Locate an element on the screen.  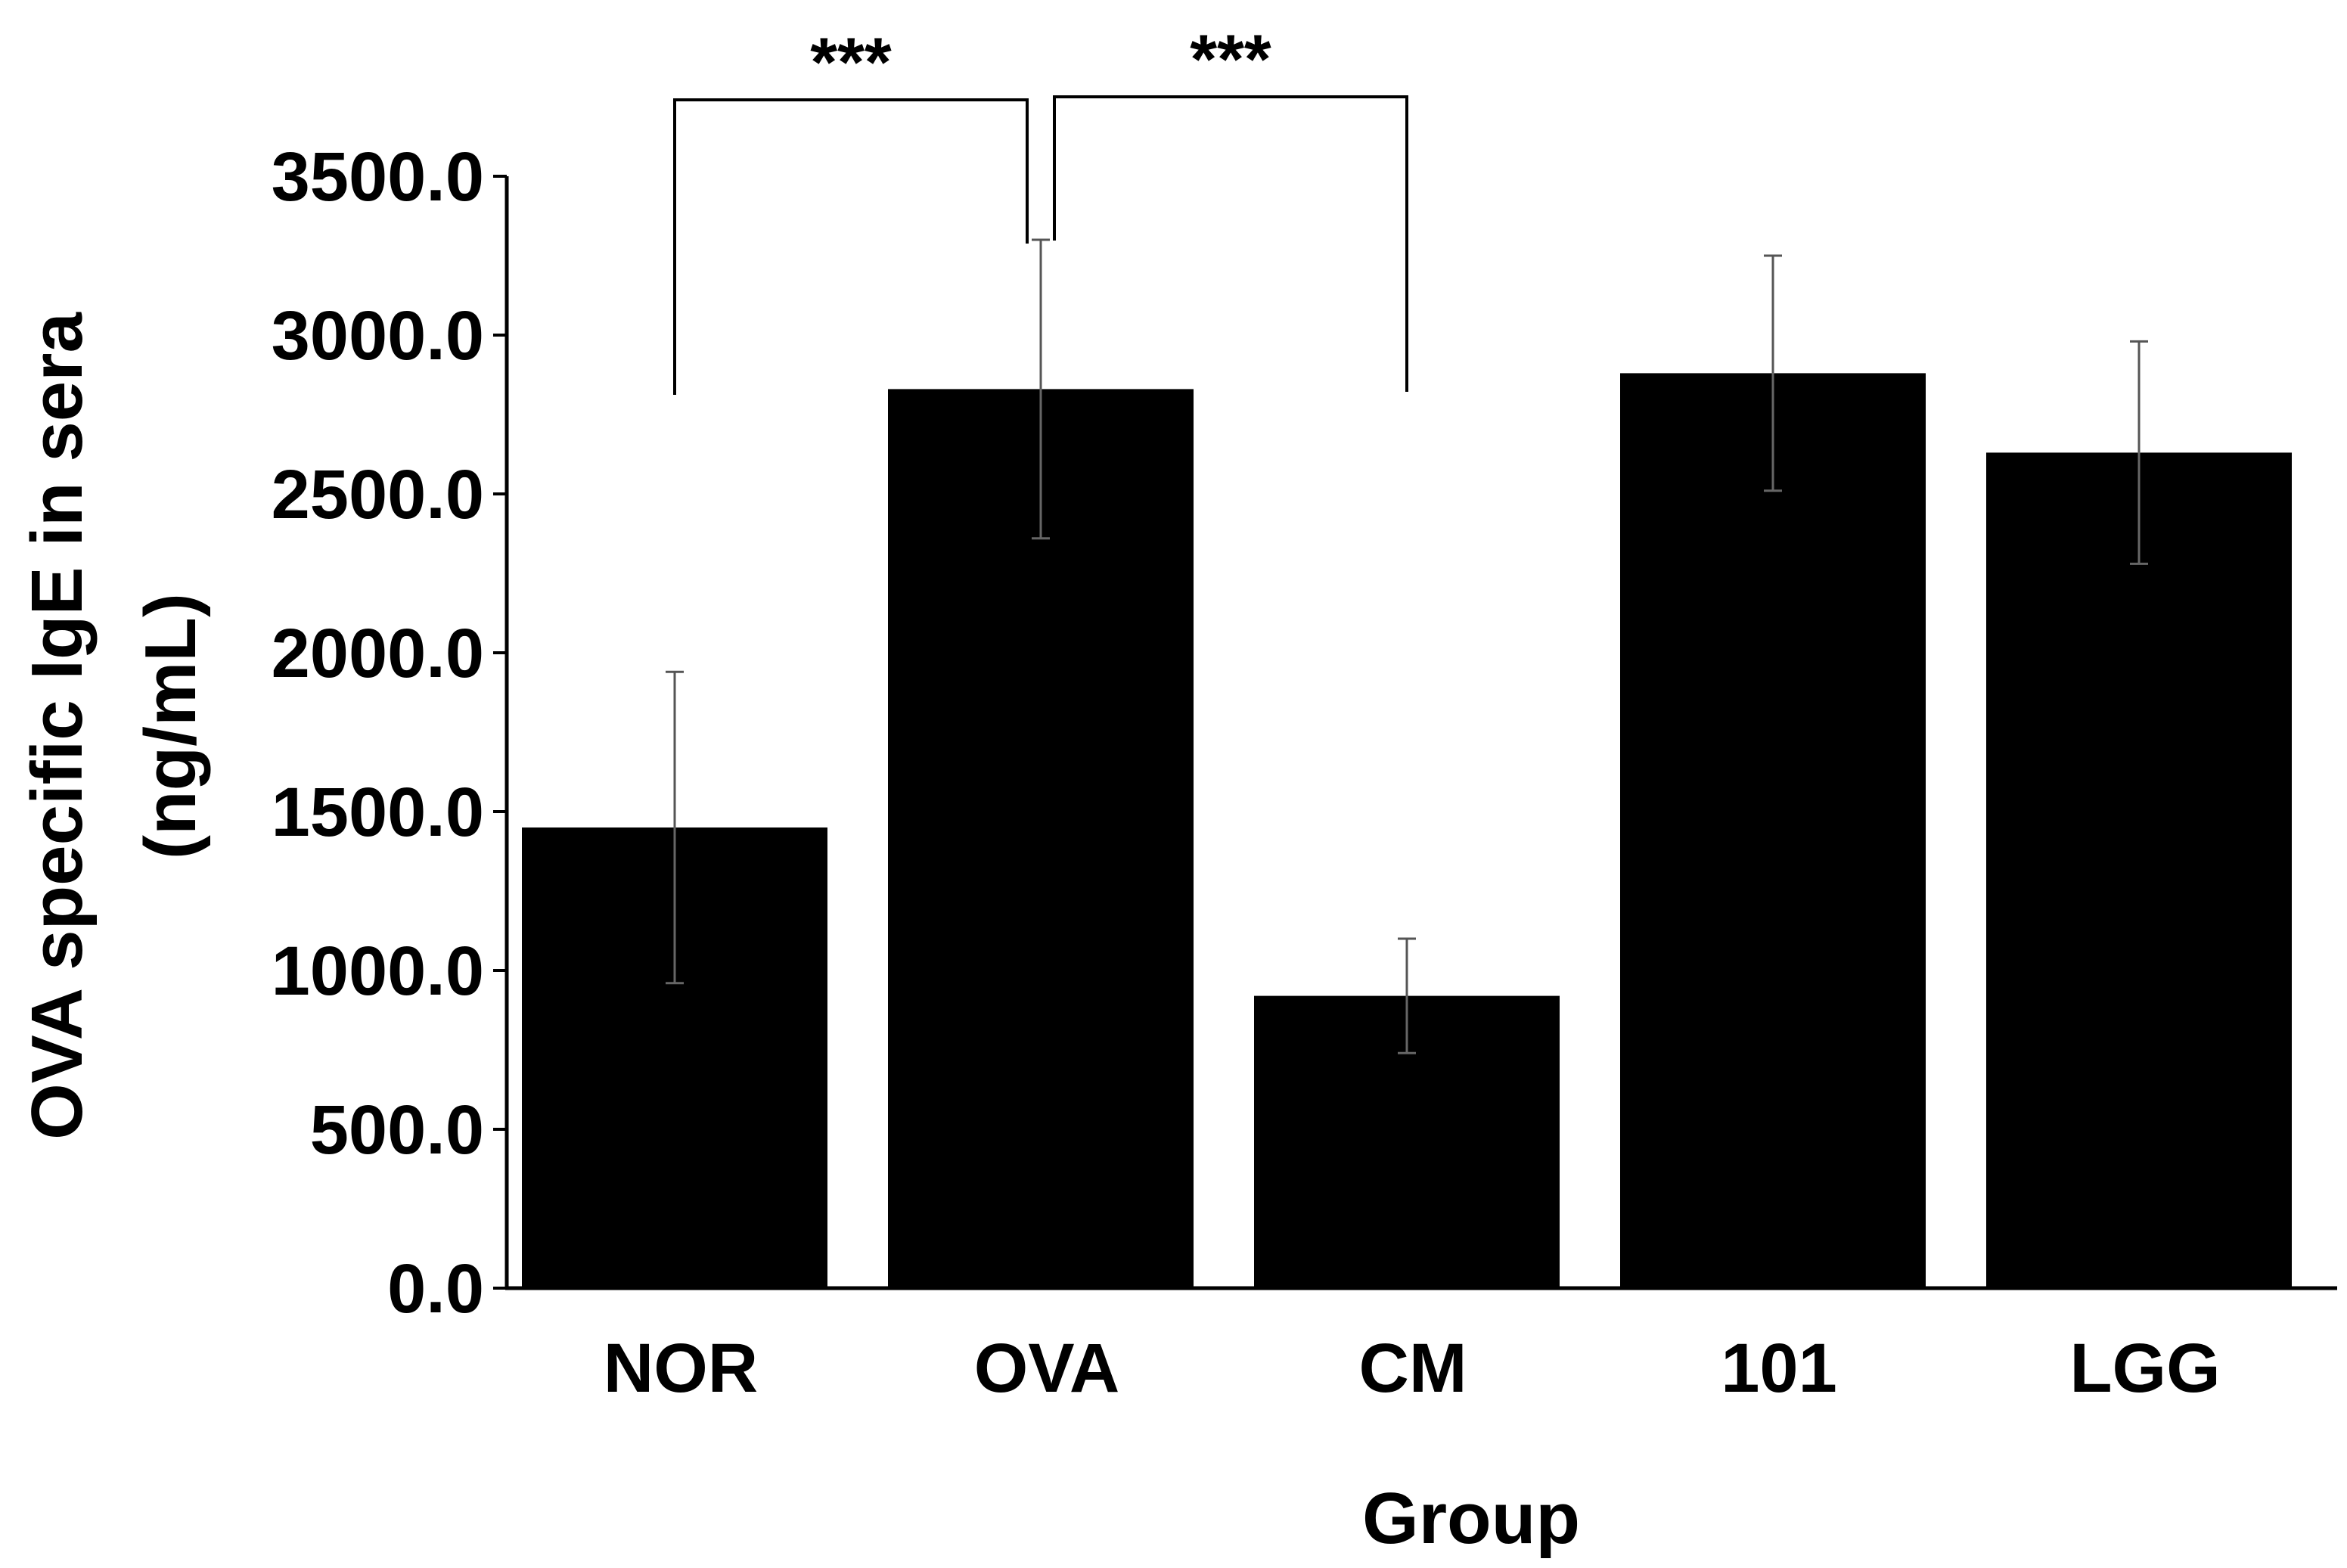
y-axis-title-line1: OVA specific IgE in sera is located at coordinates (57, 726).